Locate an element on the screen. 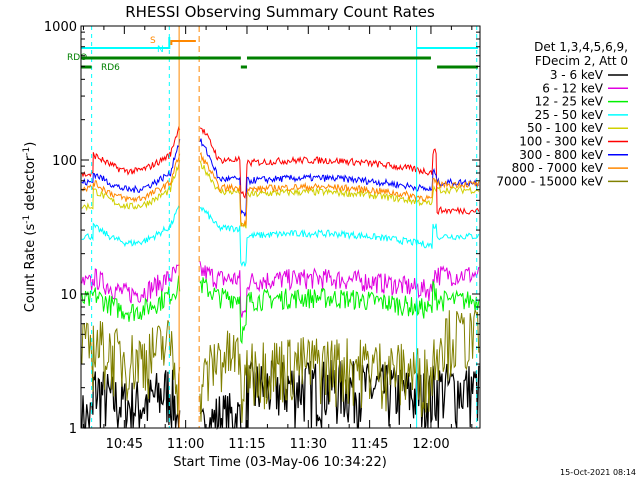 This screenshot has width=640, height=480. legend-label: 100 - 300 keV is located at coordinates (561, 142).